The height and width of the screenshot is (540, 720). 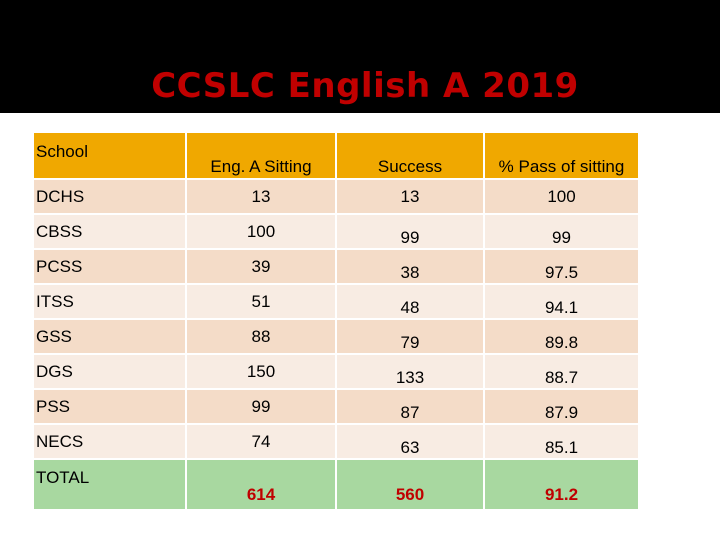 I want to click on cell-success: 13, so click(x=410, y=197).